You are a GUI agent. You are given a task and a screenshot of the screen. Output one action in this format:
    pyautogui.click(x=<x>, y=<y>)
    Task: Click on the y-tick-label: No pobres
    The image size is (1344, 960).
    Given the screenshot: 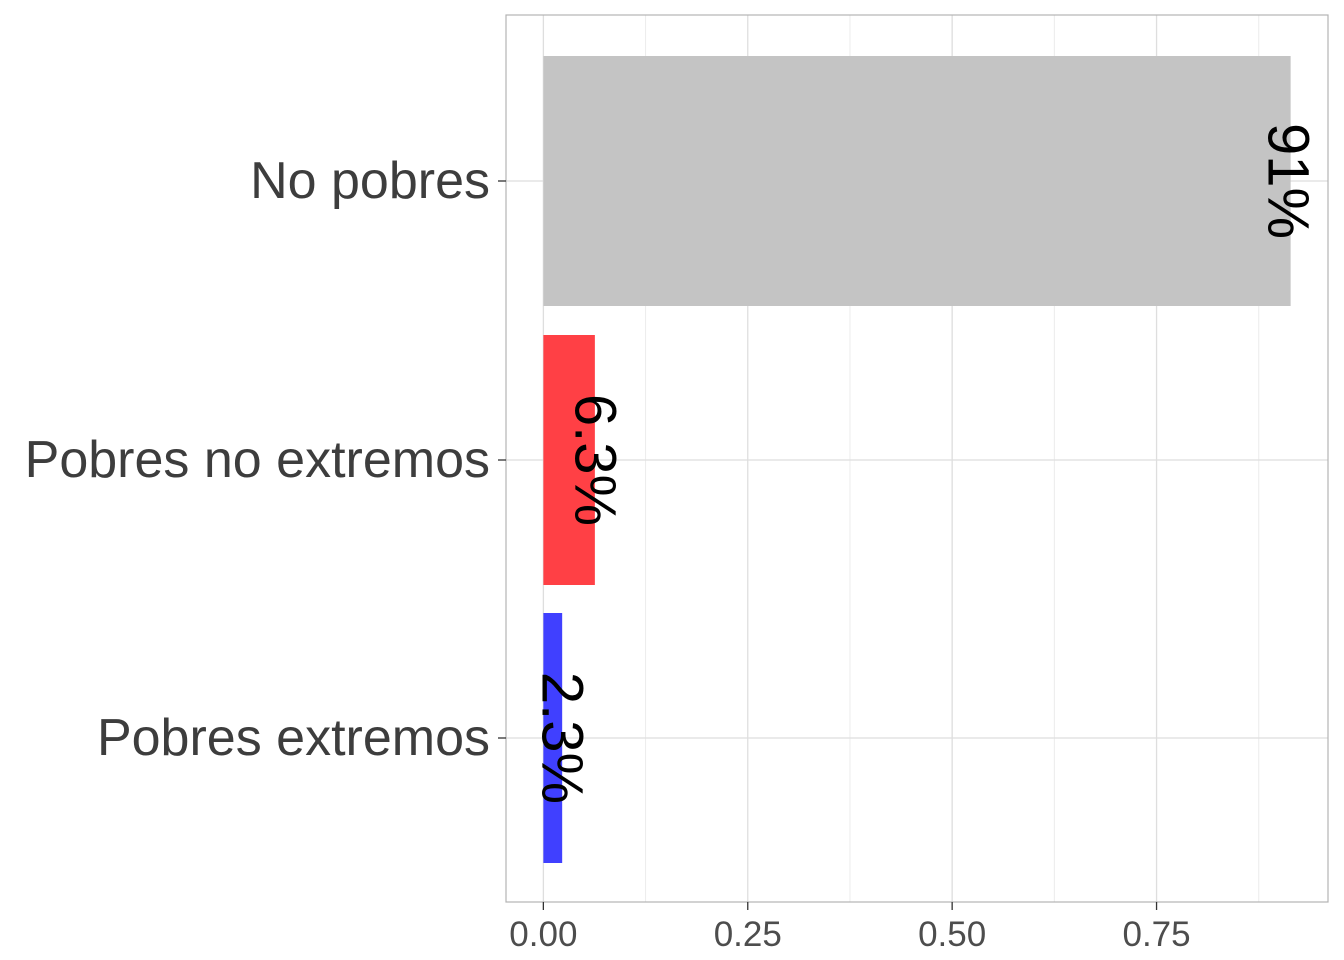 What is the action you would take?
    pyautogui.click(x=370, y=181)
    